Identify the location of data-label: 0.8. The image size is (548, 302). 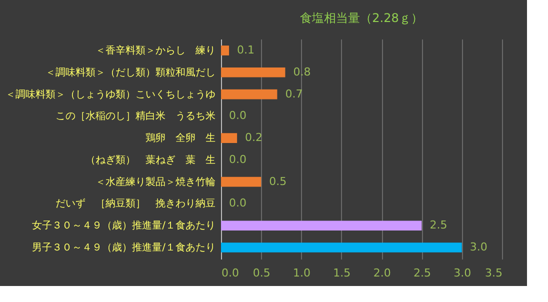
(302, 71).